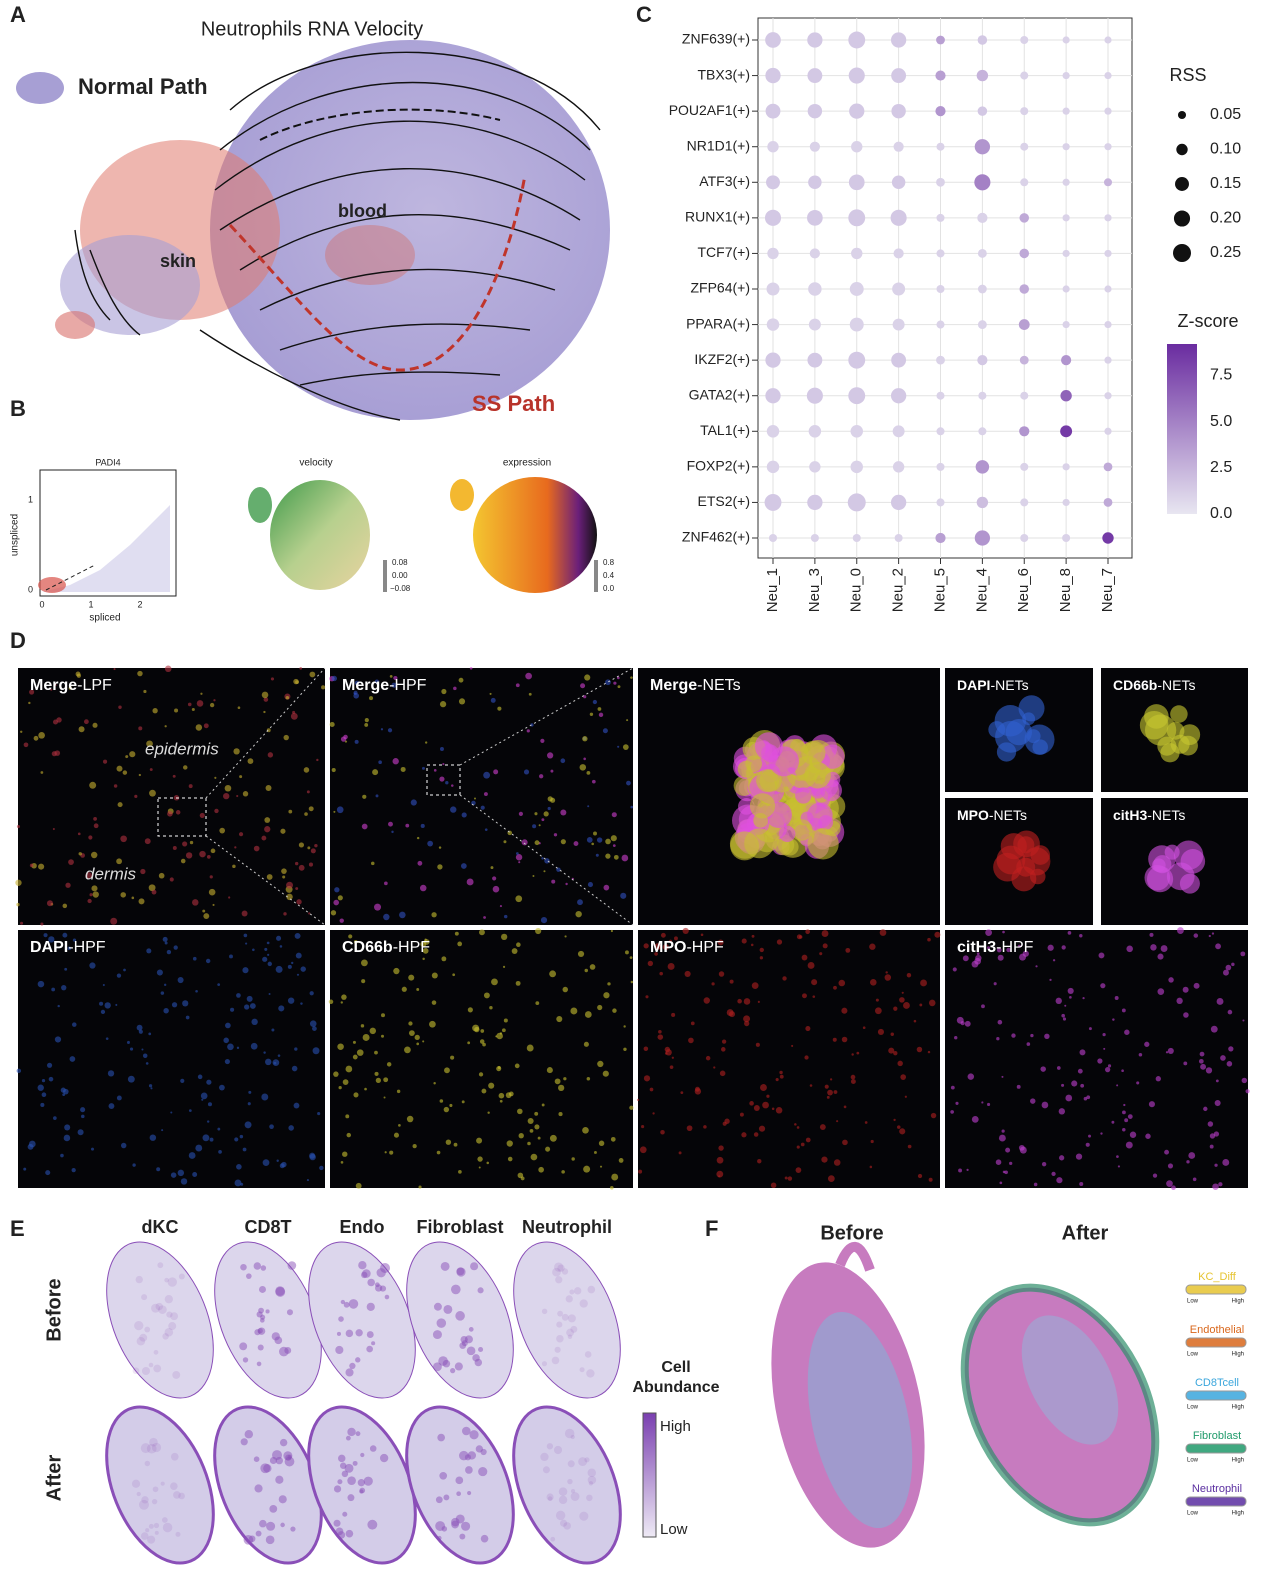  What do you see at coordinates (725, 430) in the screenshot?
I see `y-tick-label: TAL1(+)` at bounding box center [725, 430].